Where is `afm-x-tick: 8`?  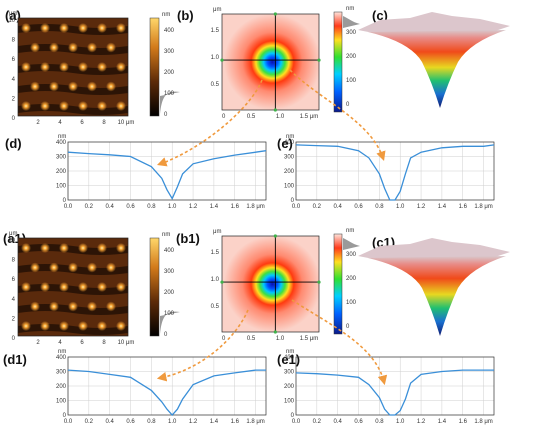
afm-x-tick: 8 is located at coordinates (104, 123).